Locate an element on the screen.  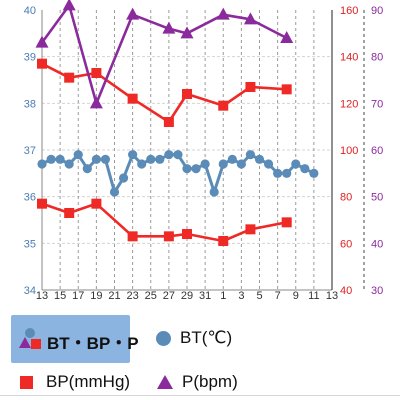
x-tick-label: 5 is located at coordinates (259, 296).